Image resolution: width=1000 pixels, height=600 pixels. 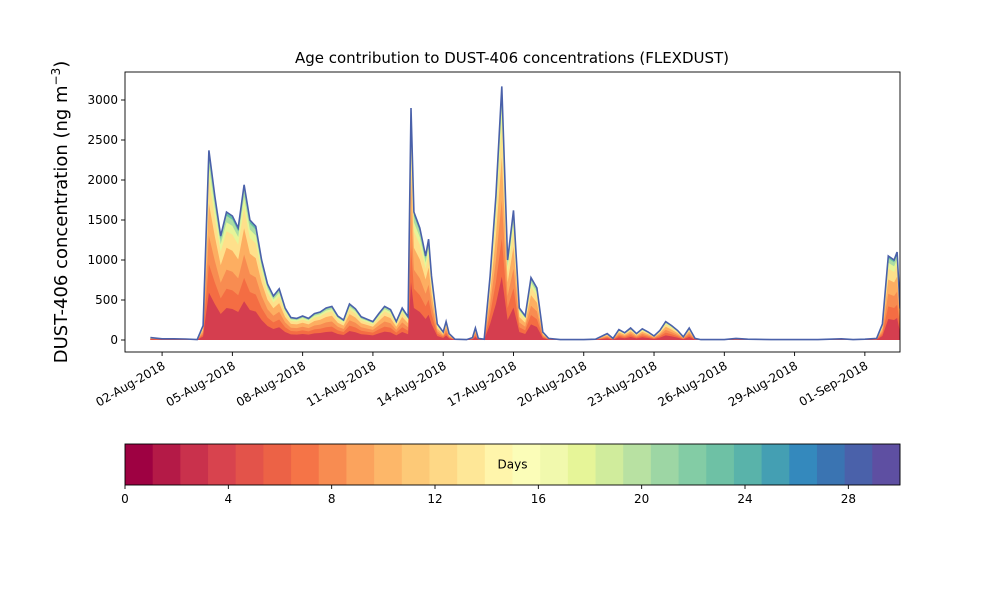 What do you see at coordinates (106, 300) in the screenshot?
I see `y-tick-label: 500` at bounding box center [106, 300].